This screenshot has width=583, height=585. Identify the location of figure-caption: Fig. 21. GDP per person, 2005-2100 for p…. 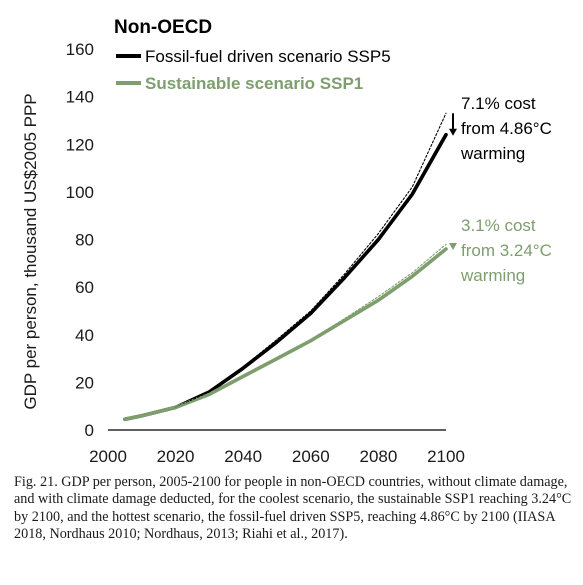
(293, 508).